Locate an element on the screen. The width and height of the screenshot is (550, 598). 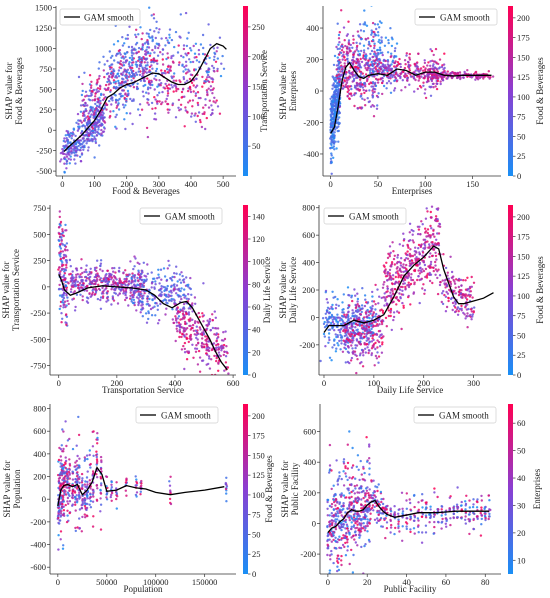
colorbar-tick-label: 25 is located at coordinates (521, 156).